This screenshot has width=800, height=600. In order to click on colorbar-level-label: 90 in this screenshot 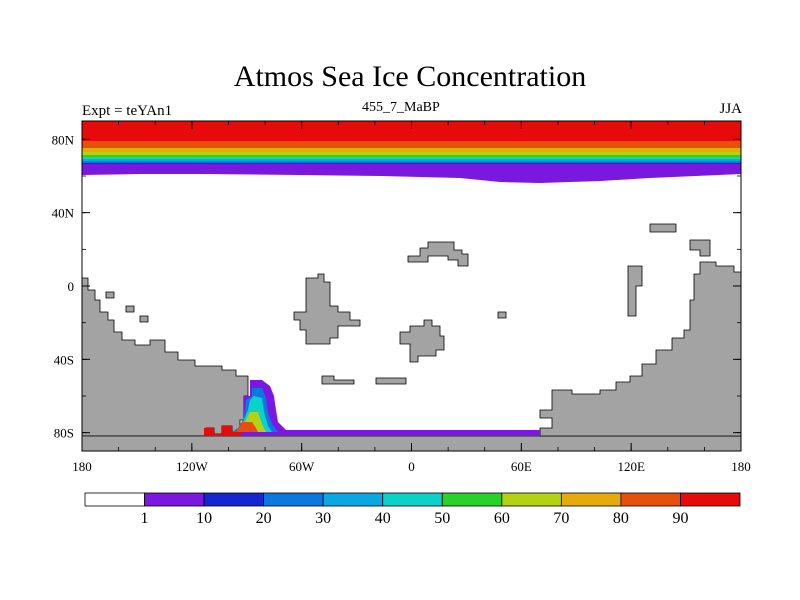, I will do `click(680, 518)`.